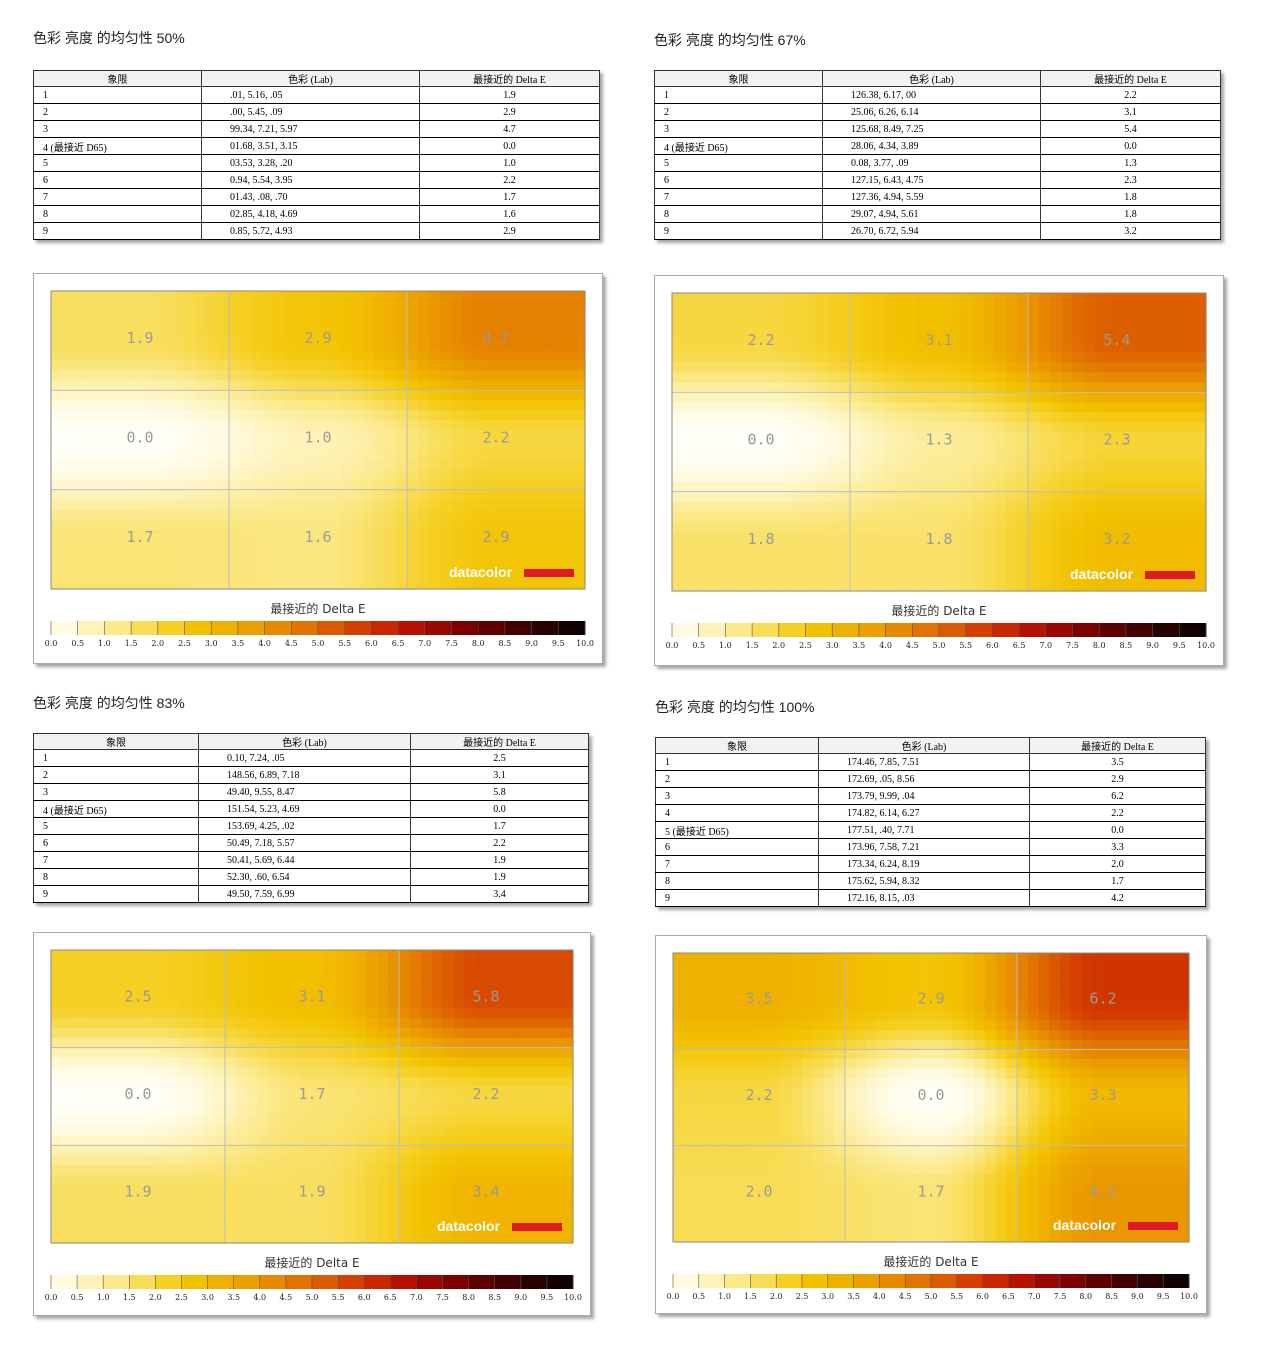 The image size is (1274, 1372). I want to click on lab-cell: 172.69, .05, 8.56, so click(924, 779).